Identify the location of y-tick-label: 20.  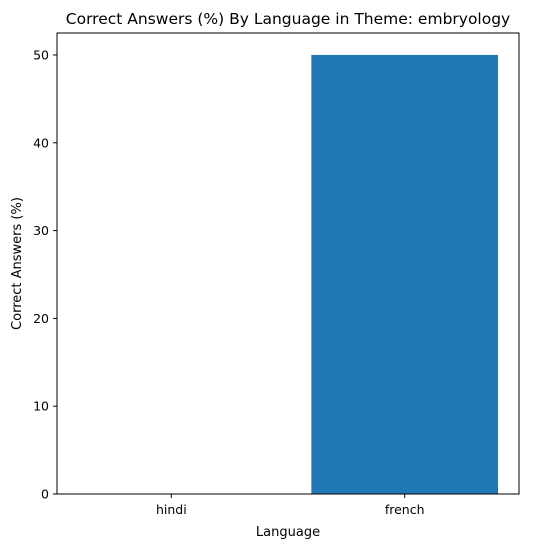
(41, 318).